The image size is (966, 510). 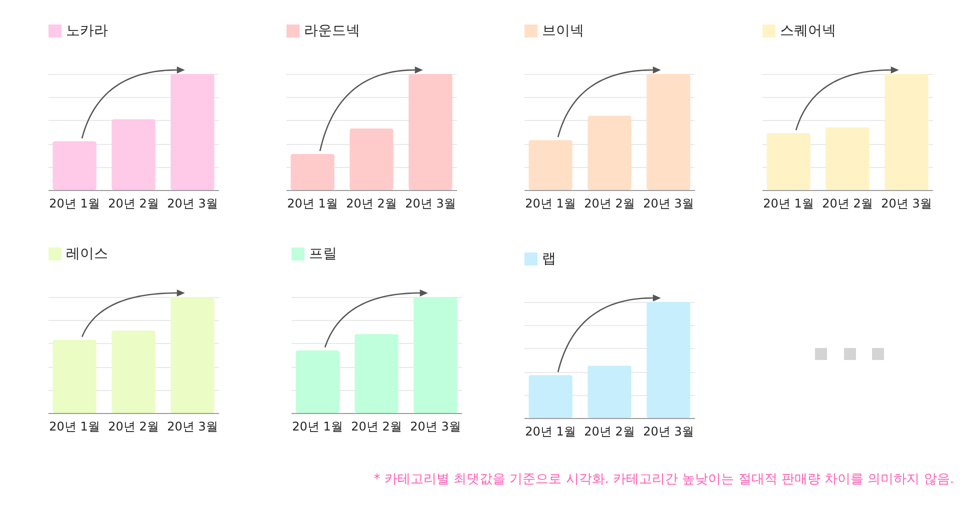 What do you see at coordinates (87, 254) in the screenshot?
I see `legend-label: 레이스` at bounding box center [87, 254].